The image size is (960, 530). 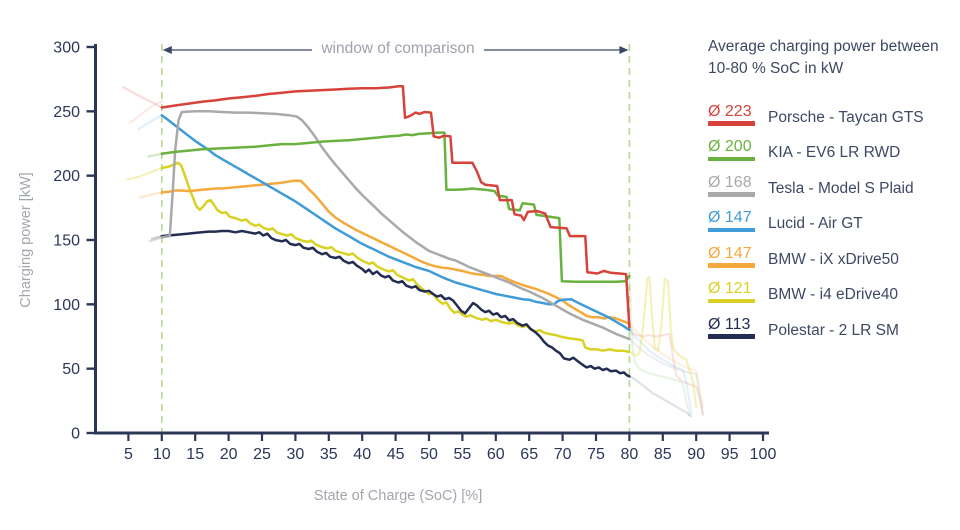 I want to click on x-tick-label: 85, so click(x=663, y=454).